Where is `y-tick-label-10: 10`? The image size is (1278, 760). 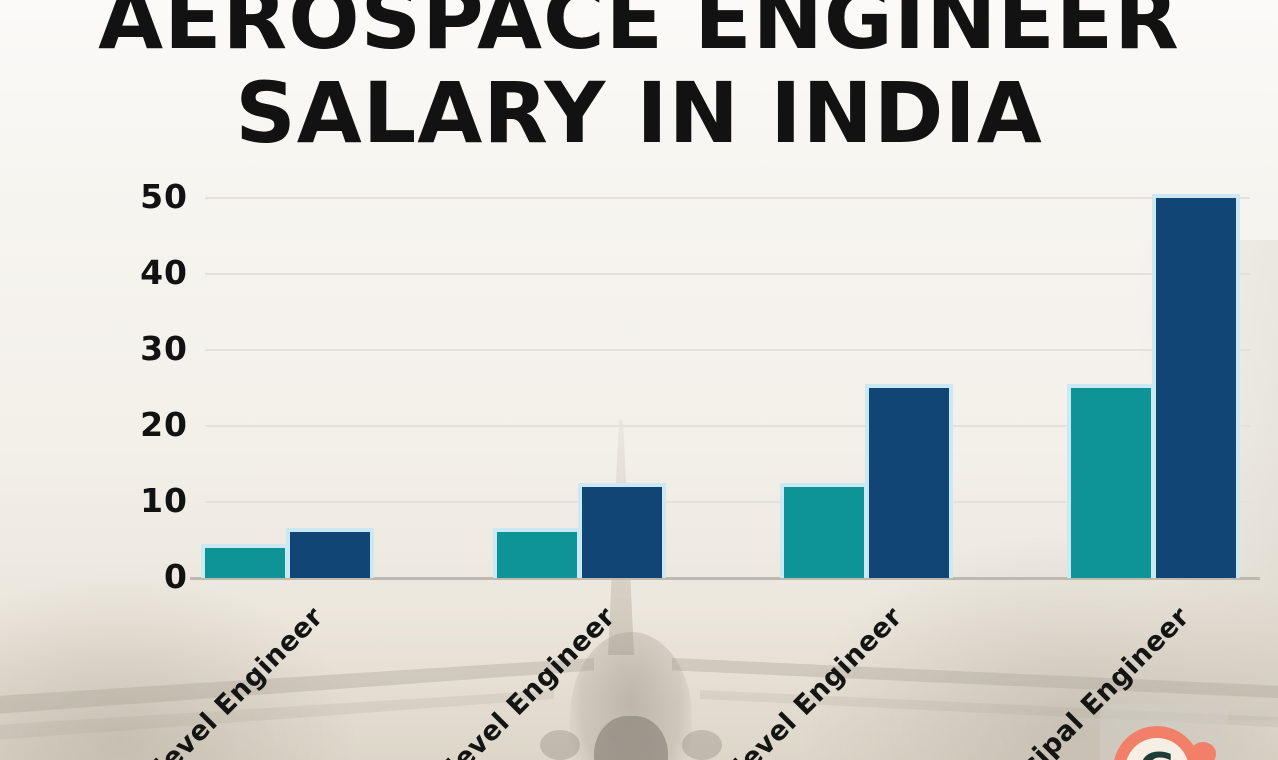
y-tick-label-10: 10 is located at coordinates (164, 500).